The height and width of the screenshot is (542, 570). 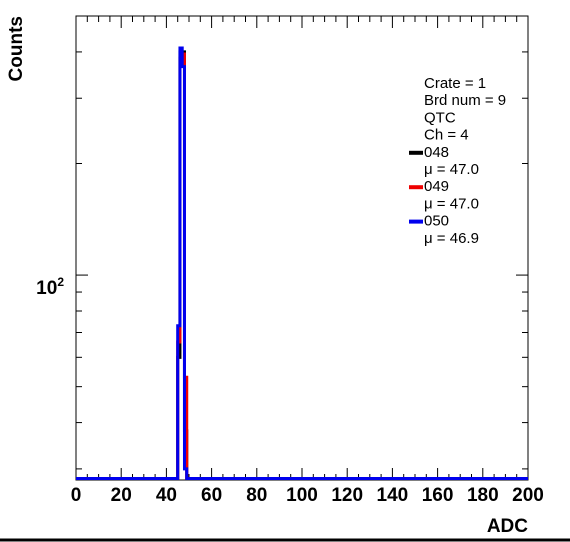 What do you see at coordinates (16, 48) in the screenshot?
I see `y-axis-label: Counts` at bounding box center [16, 48].